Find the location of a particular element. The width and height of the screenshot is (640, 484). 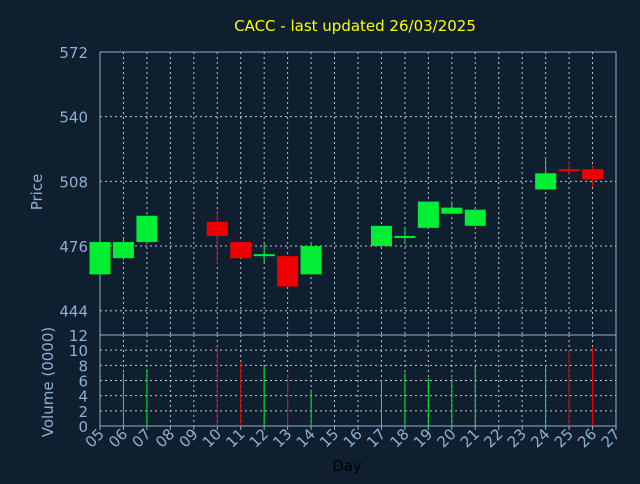

x-tick-label-22: 22 is located at coordinates (493, 438).